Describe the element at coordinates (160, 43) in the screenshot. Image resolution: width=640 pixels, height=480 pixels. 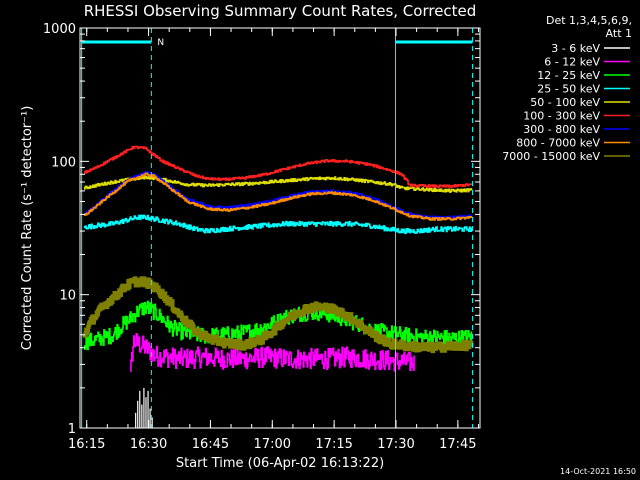
I see `night-flag-label: N` at that location.